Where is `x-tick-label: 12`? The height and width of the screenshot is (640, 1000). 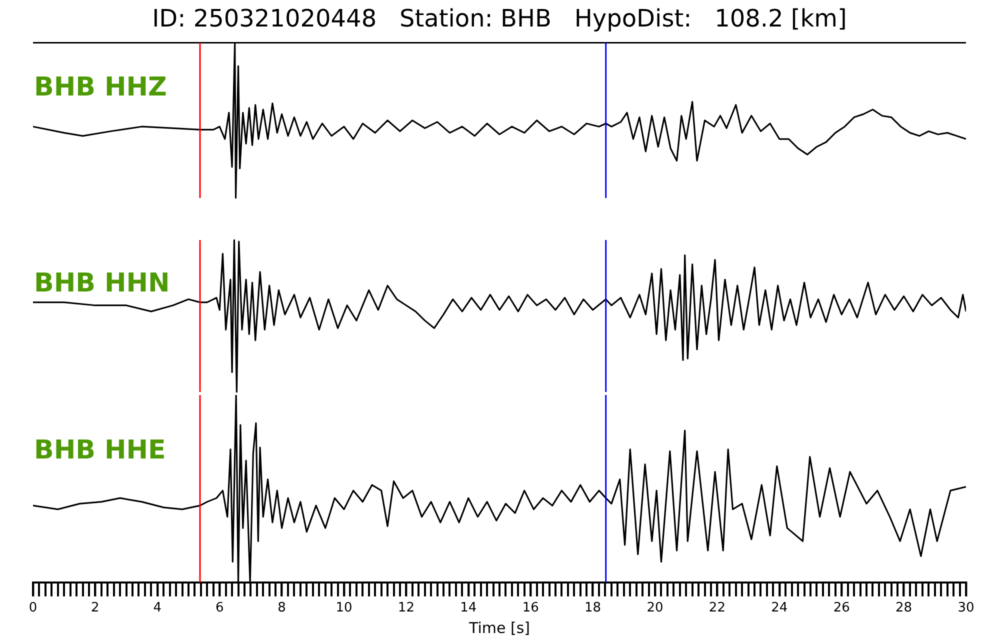
x-tick-label: 12 is located at coordinates (406, 608).